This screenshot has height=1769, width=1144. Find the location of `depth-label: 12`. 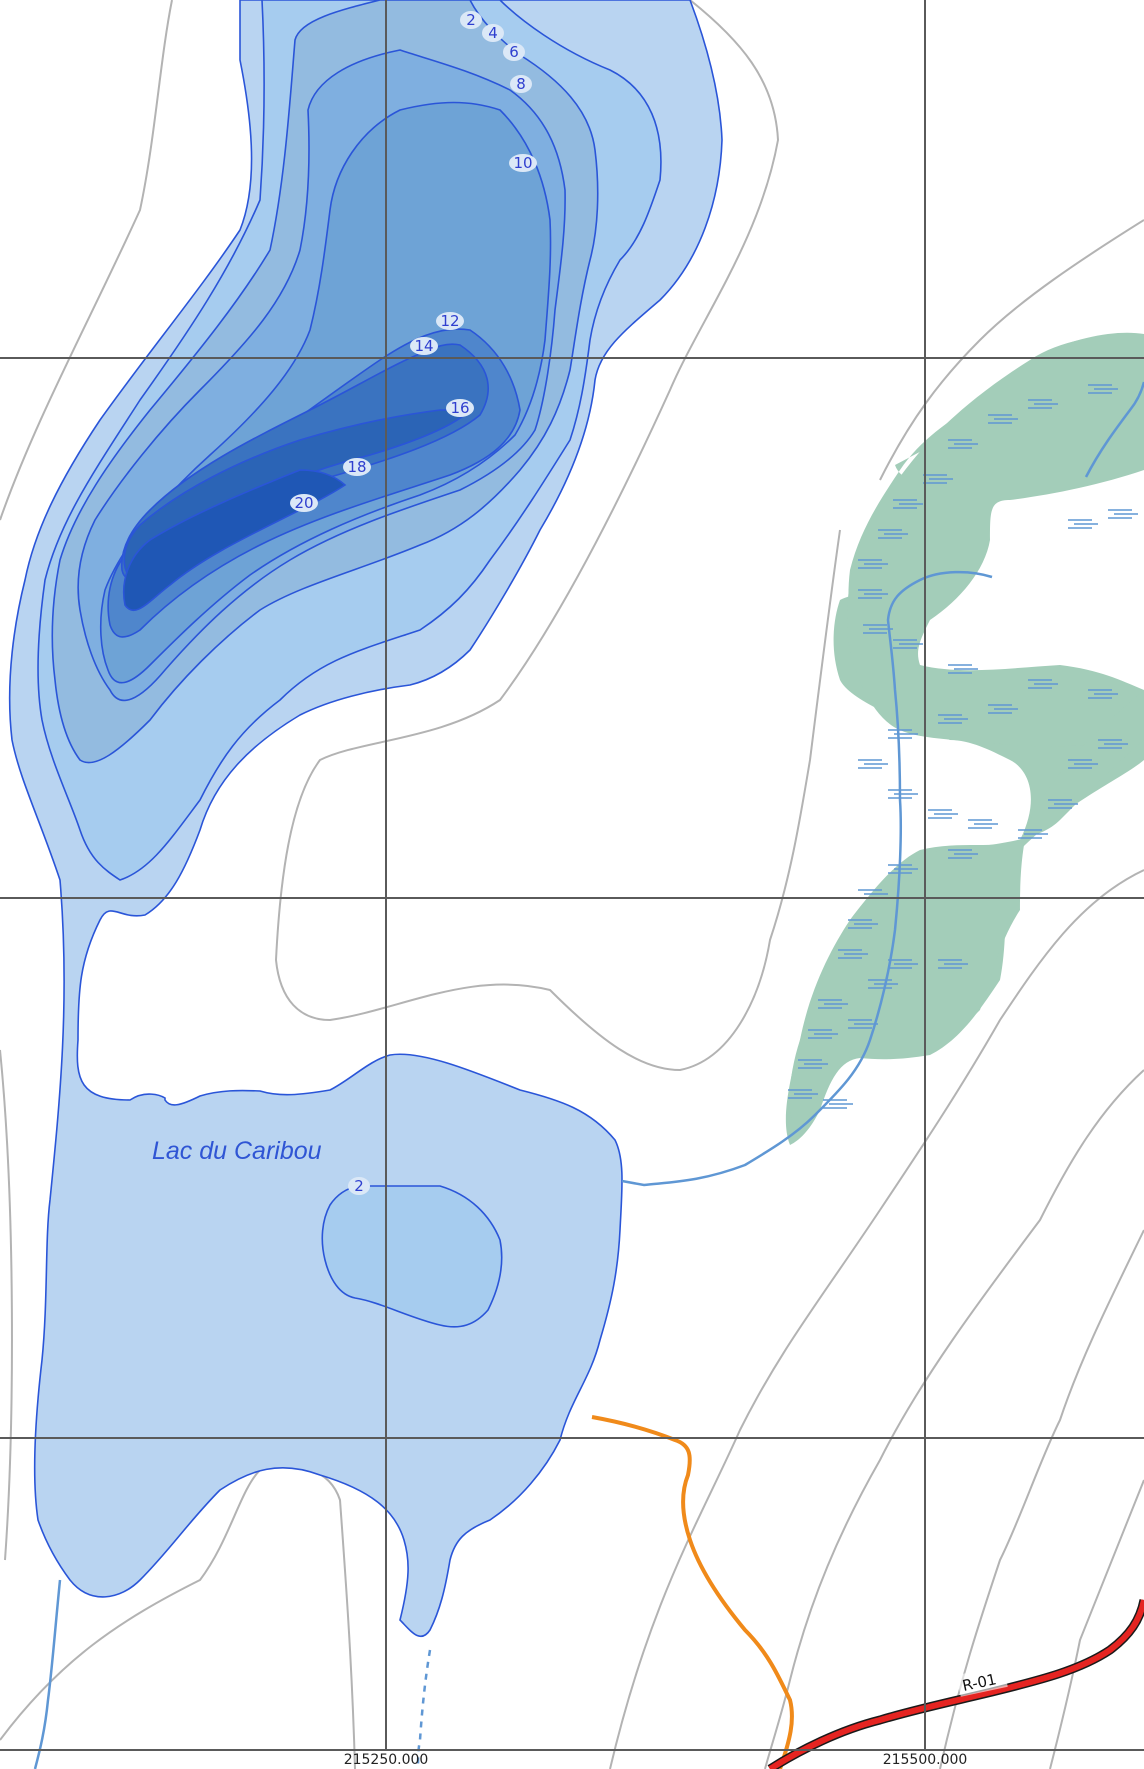

depth-label: 12 is located at coordinates (450, 321).